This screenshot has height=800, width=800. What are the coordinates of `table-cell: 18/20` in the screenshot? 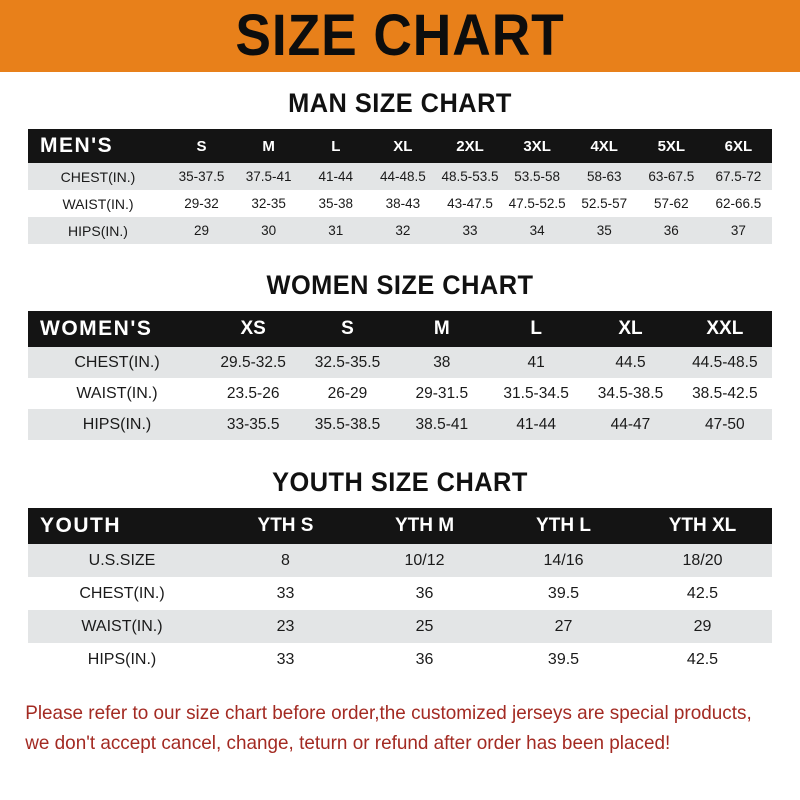 It's located at (702, 560).